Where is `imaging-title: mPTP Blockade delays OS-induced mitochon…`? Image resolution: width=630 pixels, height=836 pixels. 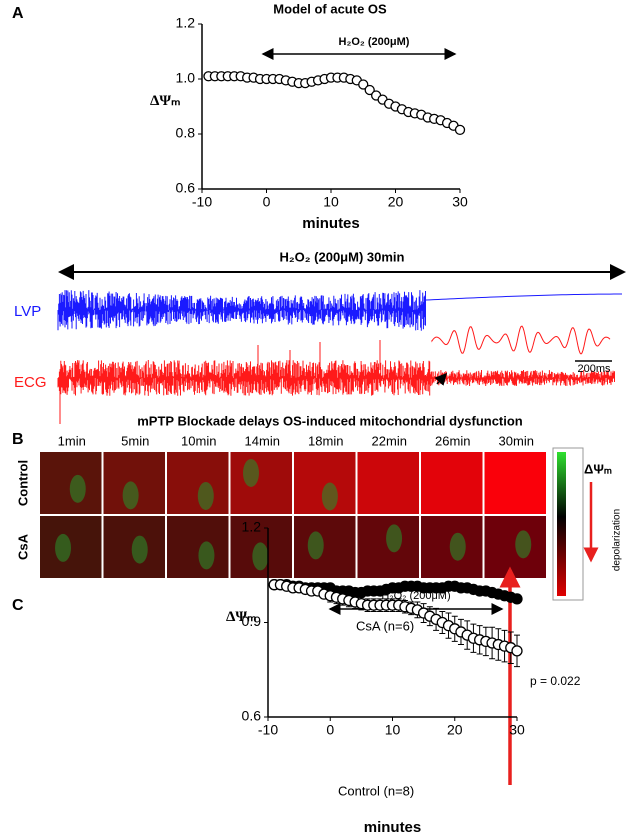 imaging-title: mPTP Blockade delays OS-induced mitochon… is located at coordinates (330, 420).